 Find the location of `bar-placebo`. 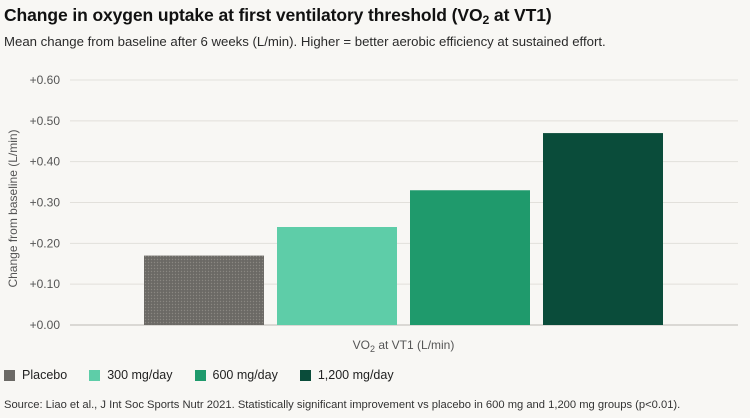

bar-placebo is located at coordinates (204, 290).